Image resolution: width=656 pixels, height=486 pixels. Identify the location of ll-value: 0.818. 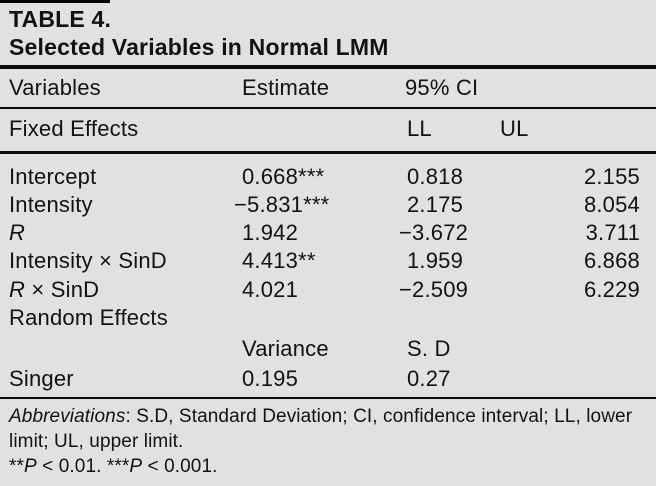
(435, 176).